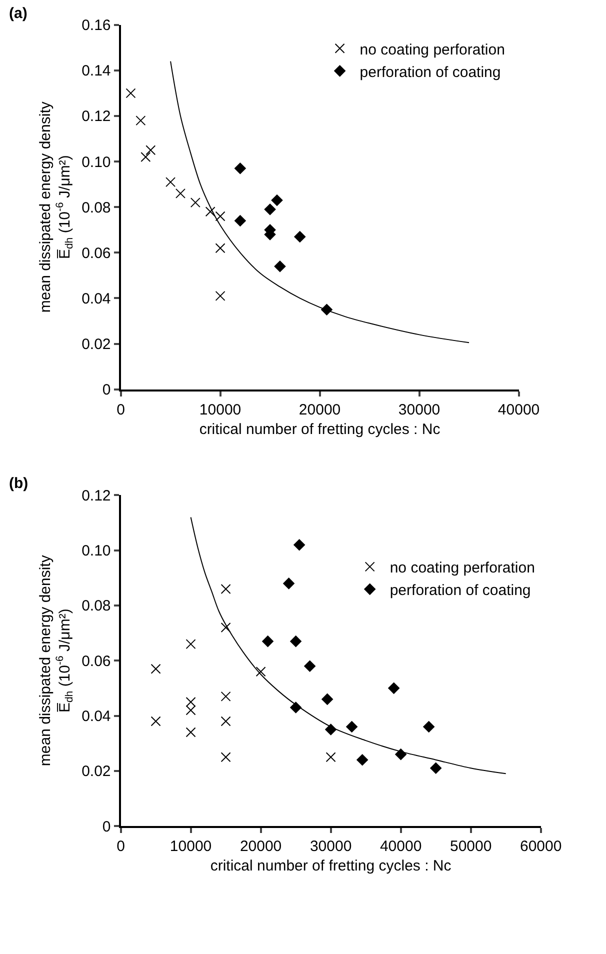  What do you see at coordinates (18, 13) in the screenshot?
I see `text: (a)` at bounding box center [18, 13].